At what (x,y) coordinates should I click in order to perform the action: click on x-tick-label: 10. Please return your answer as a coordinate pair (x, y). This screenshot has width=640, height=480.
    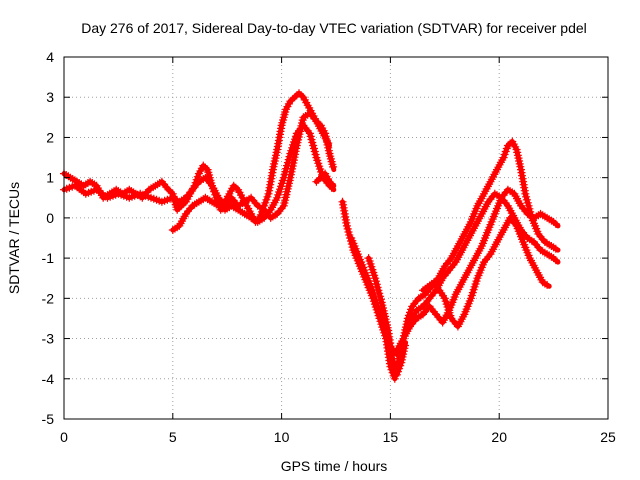
    Looking at the image, I should click on (282, 437).